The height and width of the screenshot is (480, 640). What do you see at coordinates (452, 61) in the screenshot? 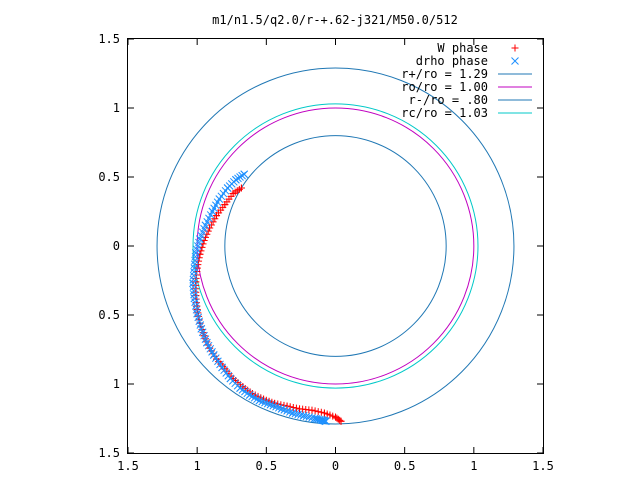
I see `legend-label: drho phase` at bounding box center [452, 61].